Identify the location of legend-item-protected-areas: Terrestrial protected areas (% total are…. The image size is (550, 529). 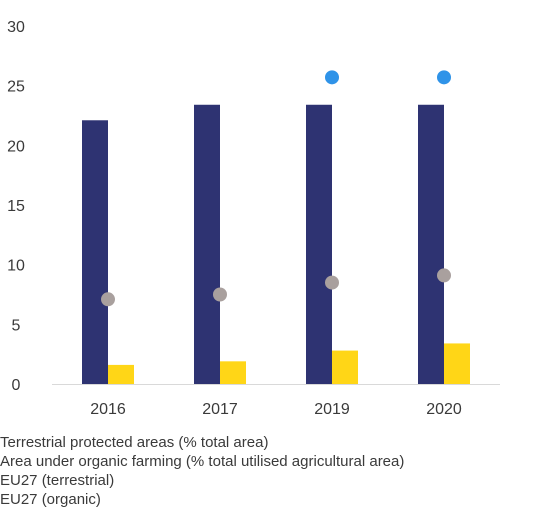
(134, 442).